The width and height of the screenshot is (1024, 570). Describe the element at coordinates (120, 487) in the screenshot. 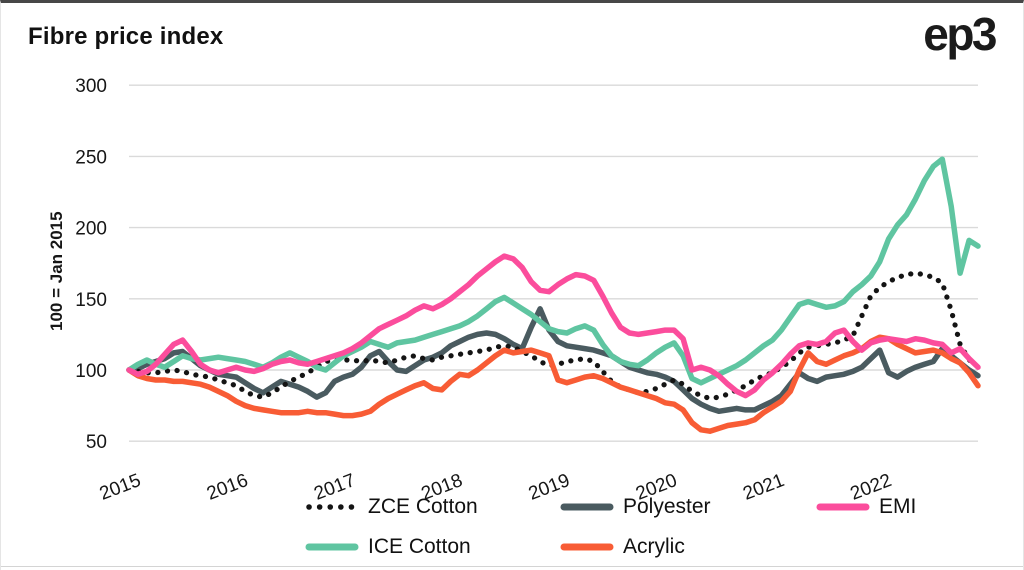

I see `x-tick-label: 2015` at that location.